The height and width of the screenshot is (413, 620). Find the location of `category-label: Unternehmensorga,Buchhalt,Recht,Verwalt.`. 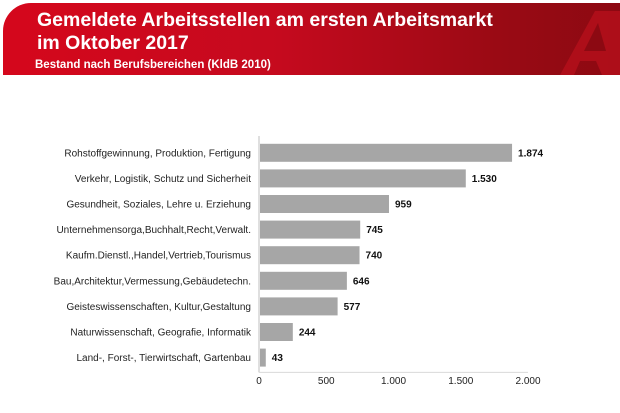

category-label: Unternehmensorga,Buchhalt,Recht,Verwalt. is located at coordinates (153, 230).